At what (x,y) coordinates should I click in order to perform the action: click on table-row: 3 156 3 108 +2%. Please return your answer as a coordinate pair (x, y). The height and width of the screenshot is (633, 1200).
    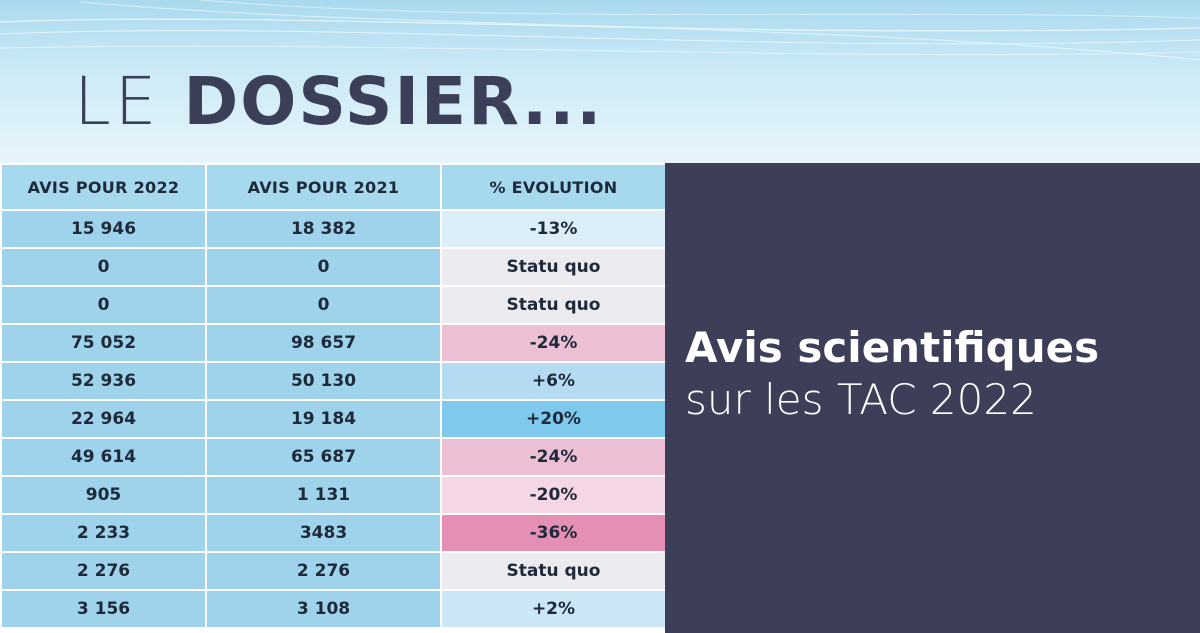
    Looking at the image, I should click on (333, 609).